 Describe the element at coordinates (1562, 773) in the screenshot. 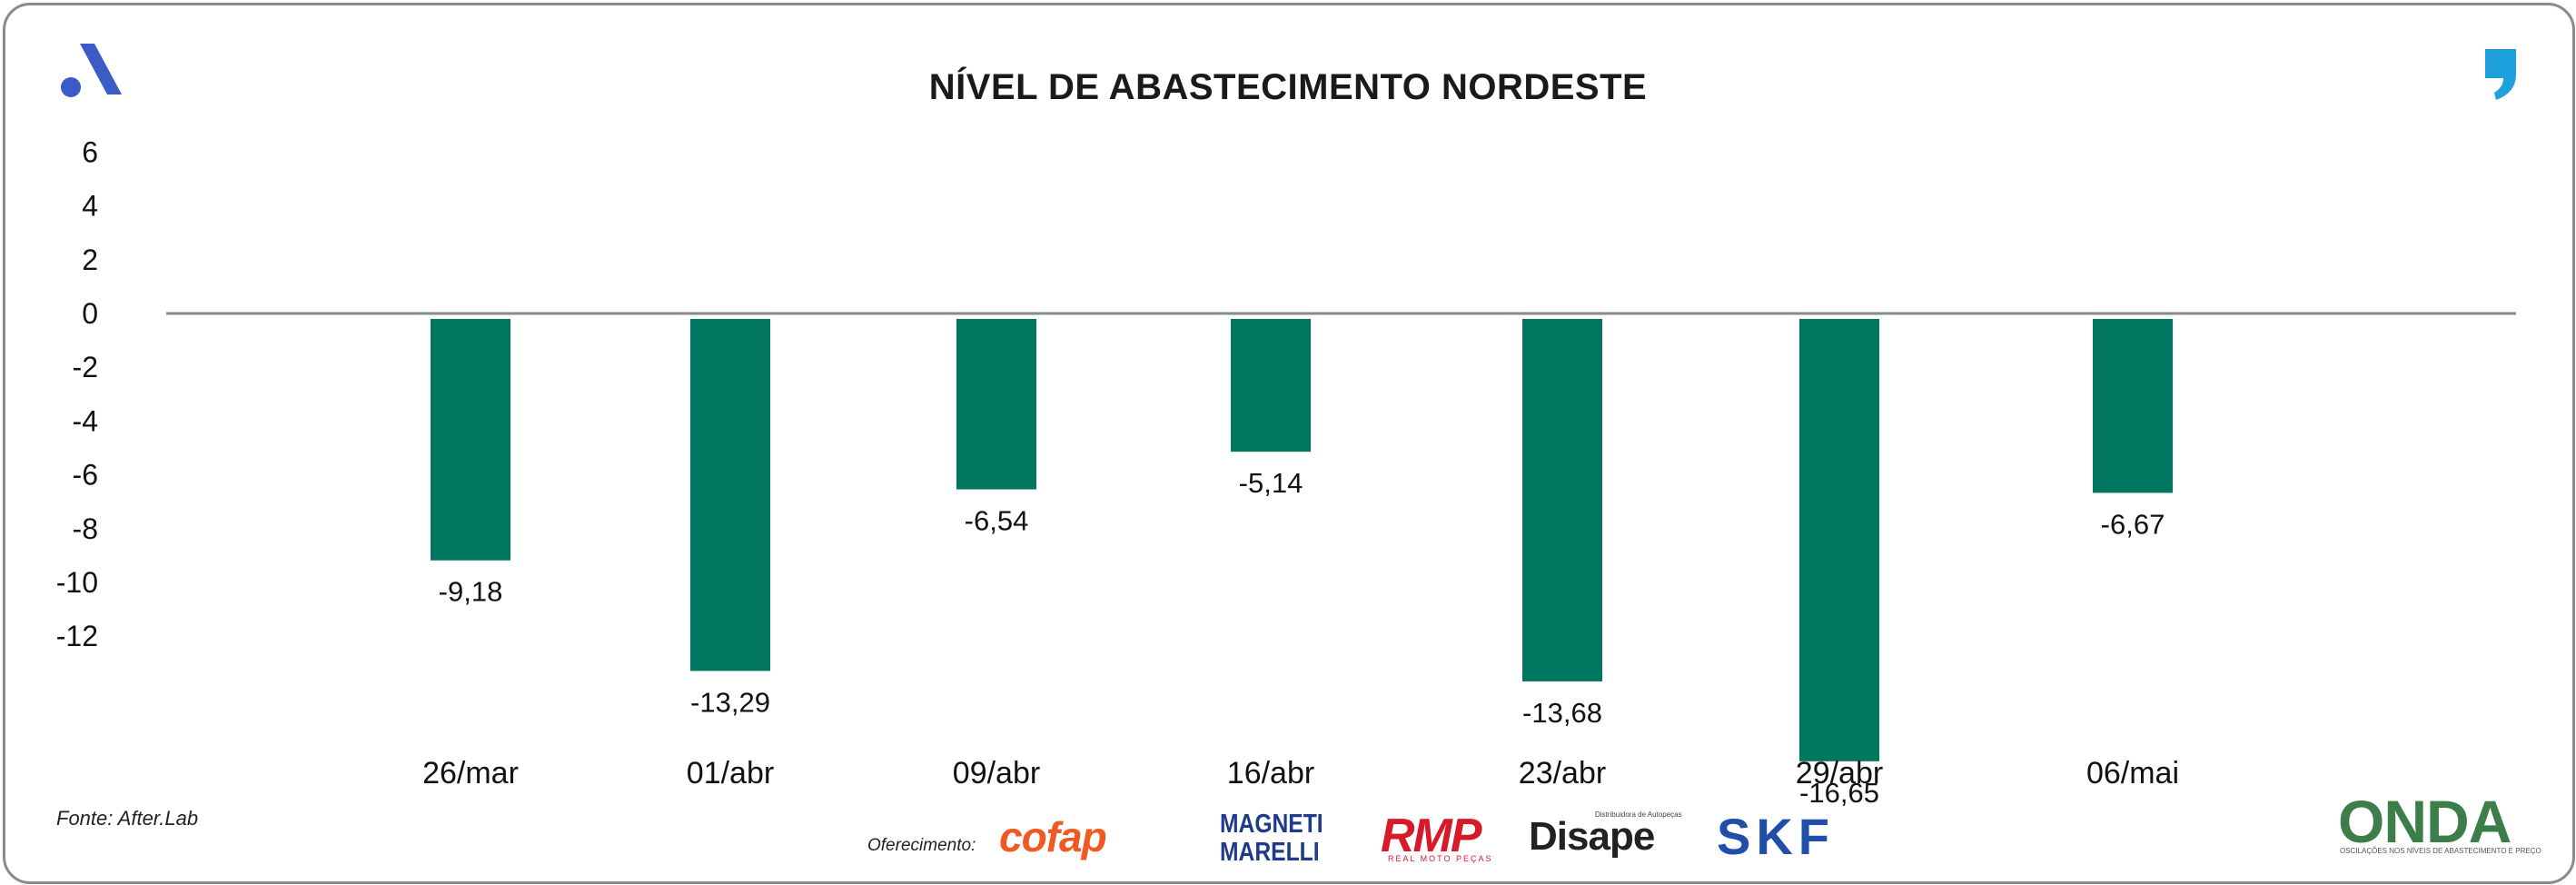

I see `x-tick-label: 23/abr` at that location.